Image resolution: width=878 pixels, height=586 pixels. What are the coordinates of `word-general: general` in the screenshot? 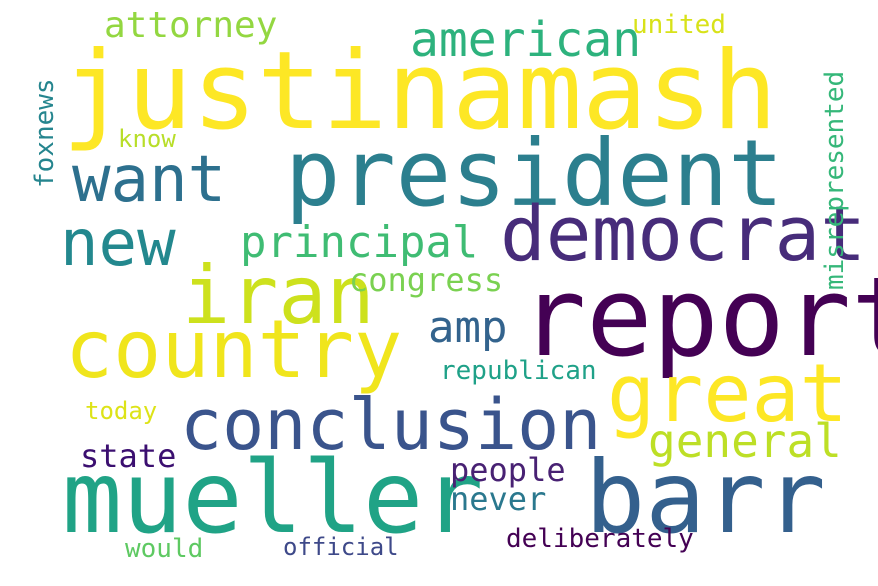 It's located at (745, 441).